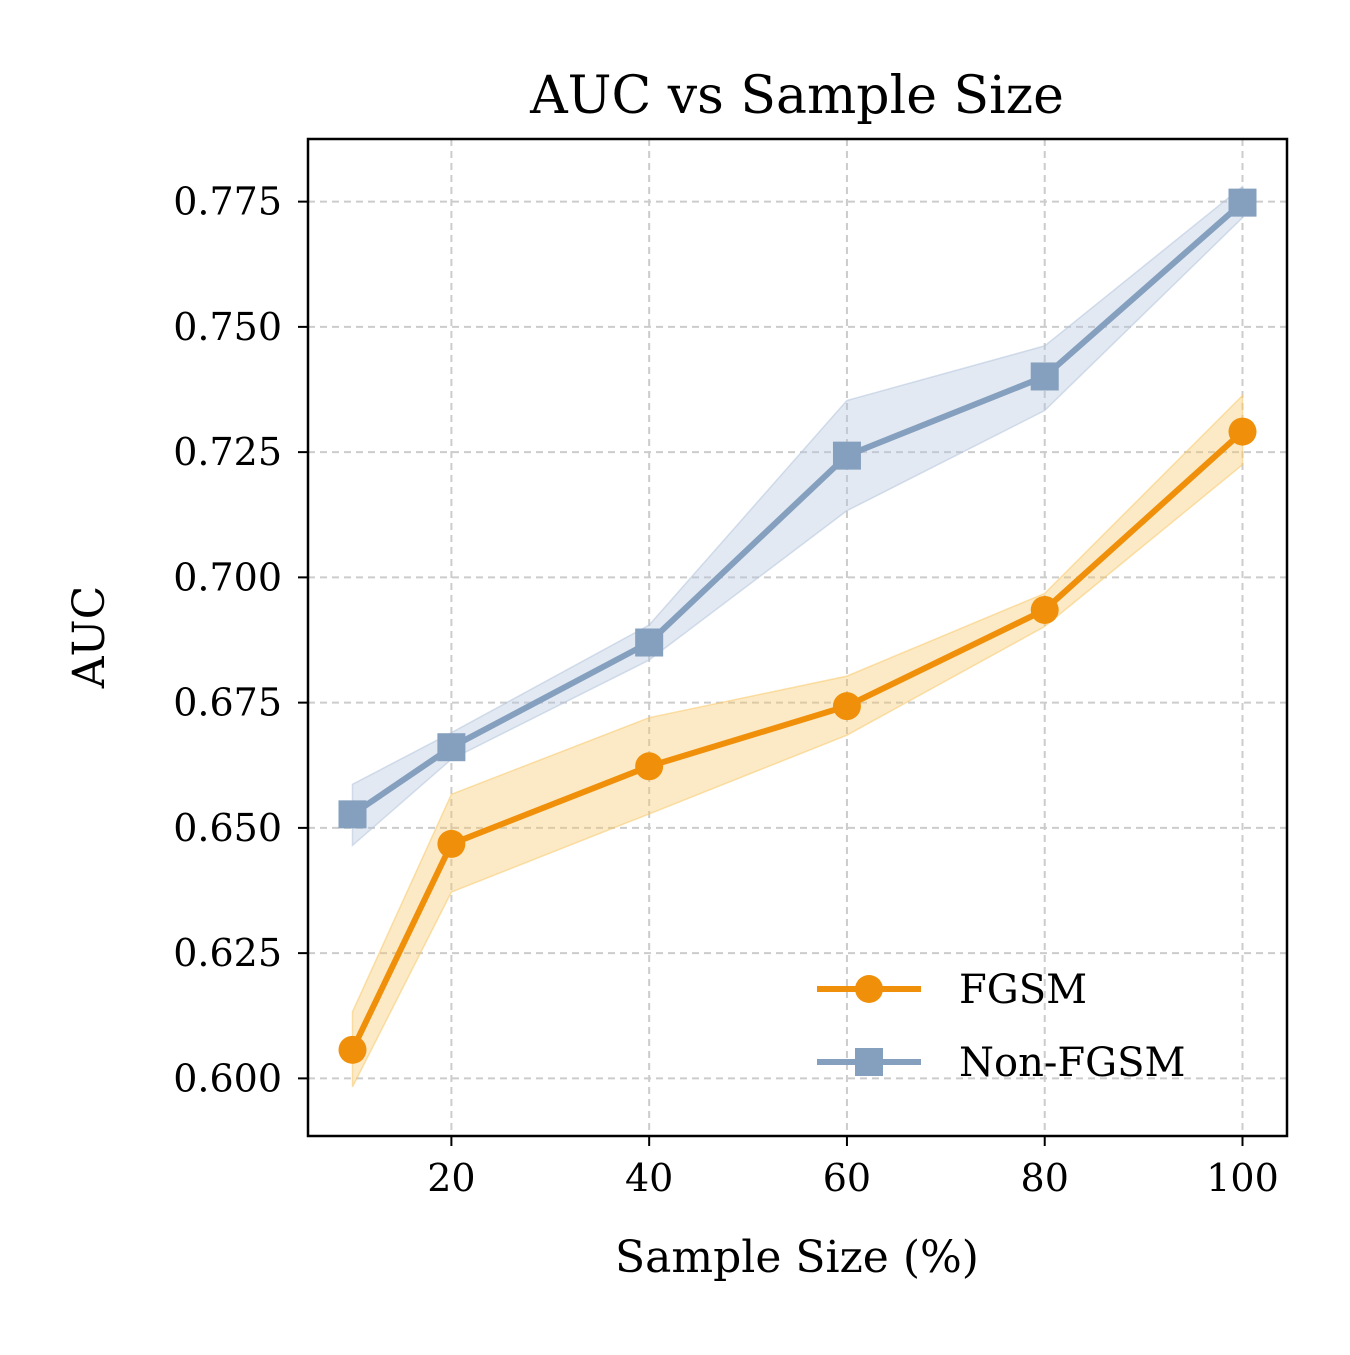 Image resolution: width=1350 pixels, height=1355 pixels. I want to click on y-tick-label: 0.650, so click(227, 828).